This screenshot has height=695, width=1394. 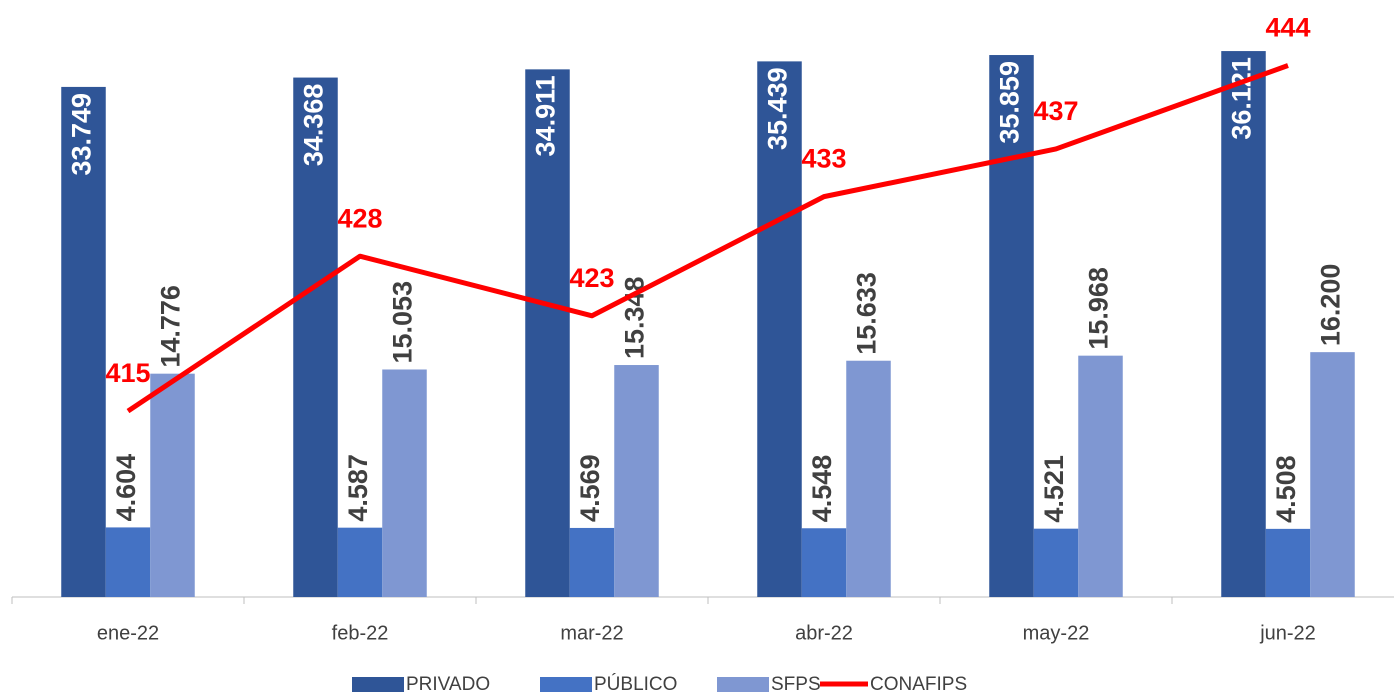 I want to click on legend-label: PÚBLICO, so click(x=635, y=684).